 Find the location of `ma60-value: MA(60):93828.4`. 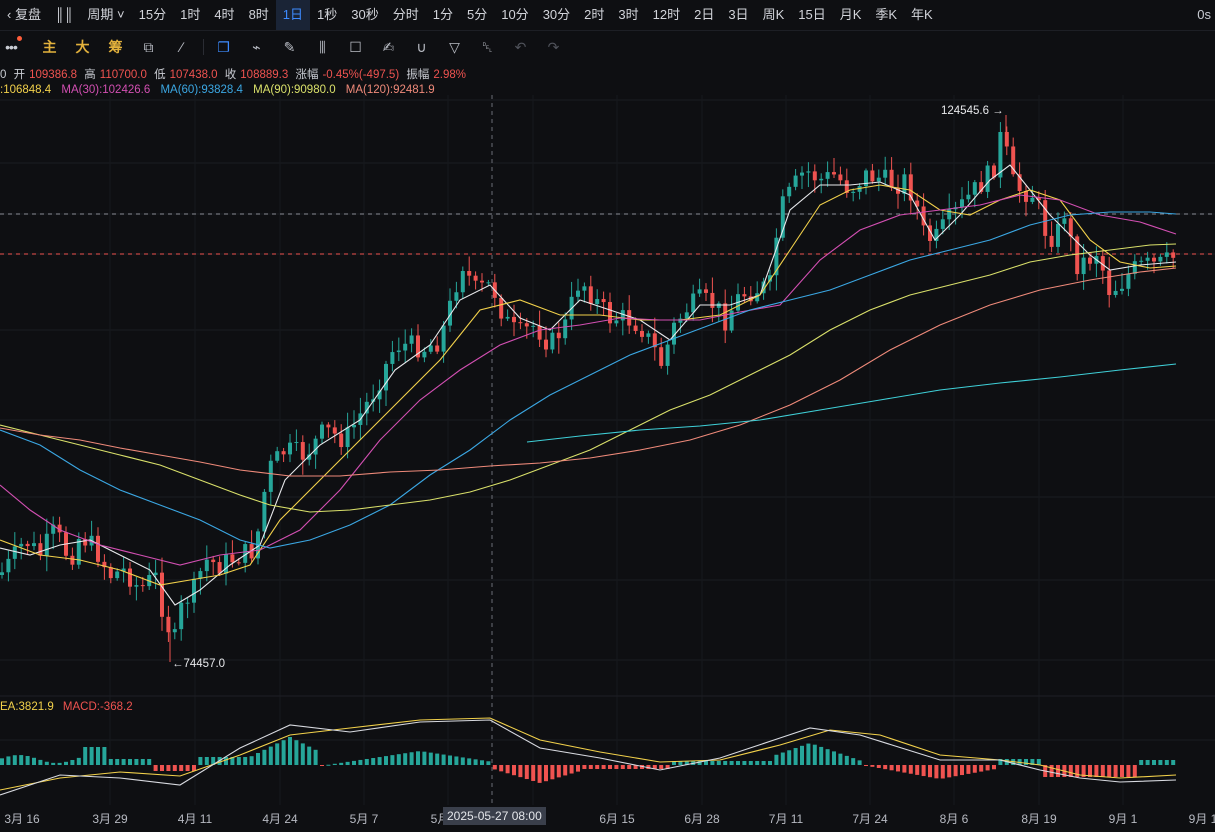

ma60-value: MA(60):93828.4 is located at coordinates (201, 90).